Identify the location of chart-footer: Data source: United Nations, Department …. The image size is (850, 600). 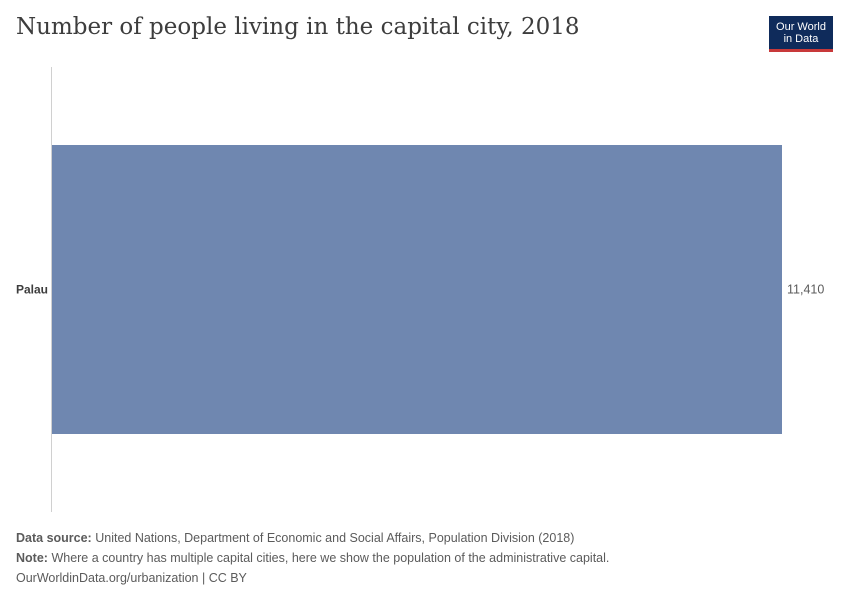
(312, 558).